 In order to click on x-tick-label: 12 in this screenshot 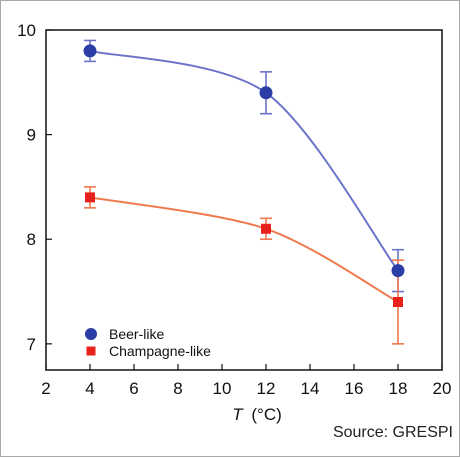, I will do `click(266, 388)`.